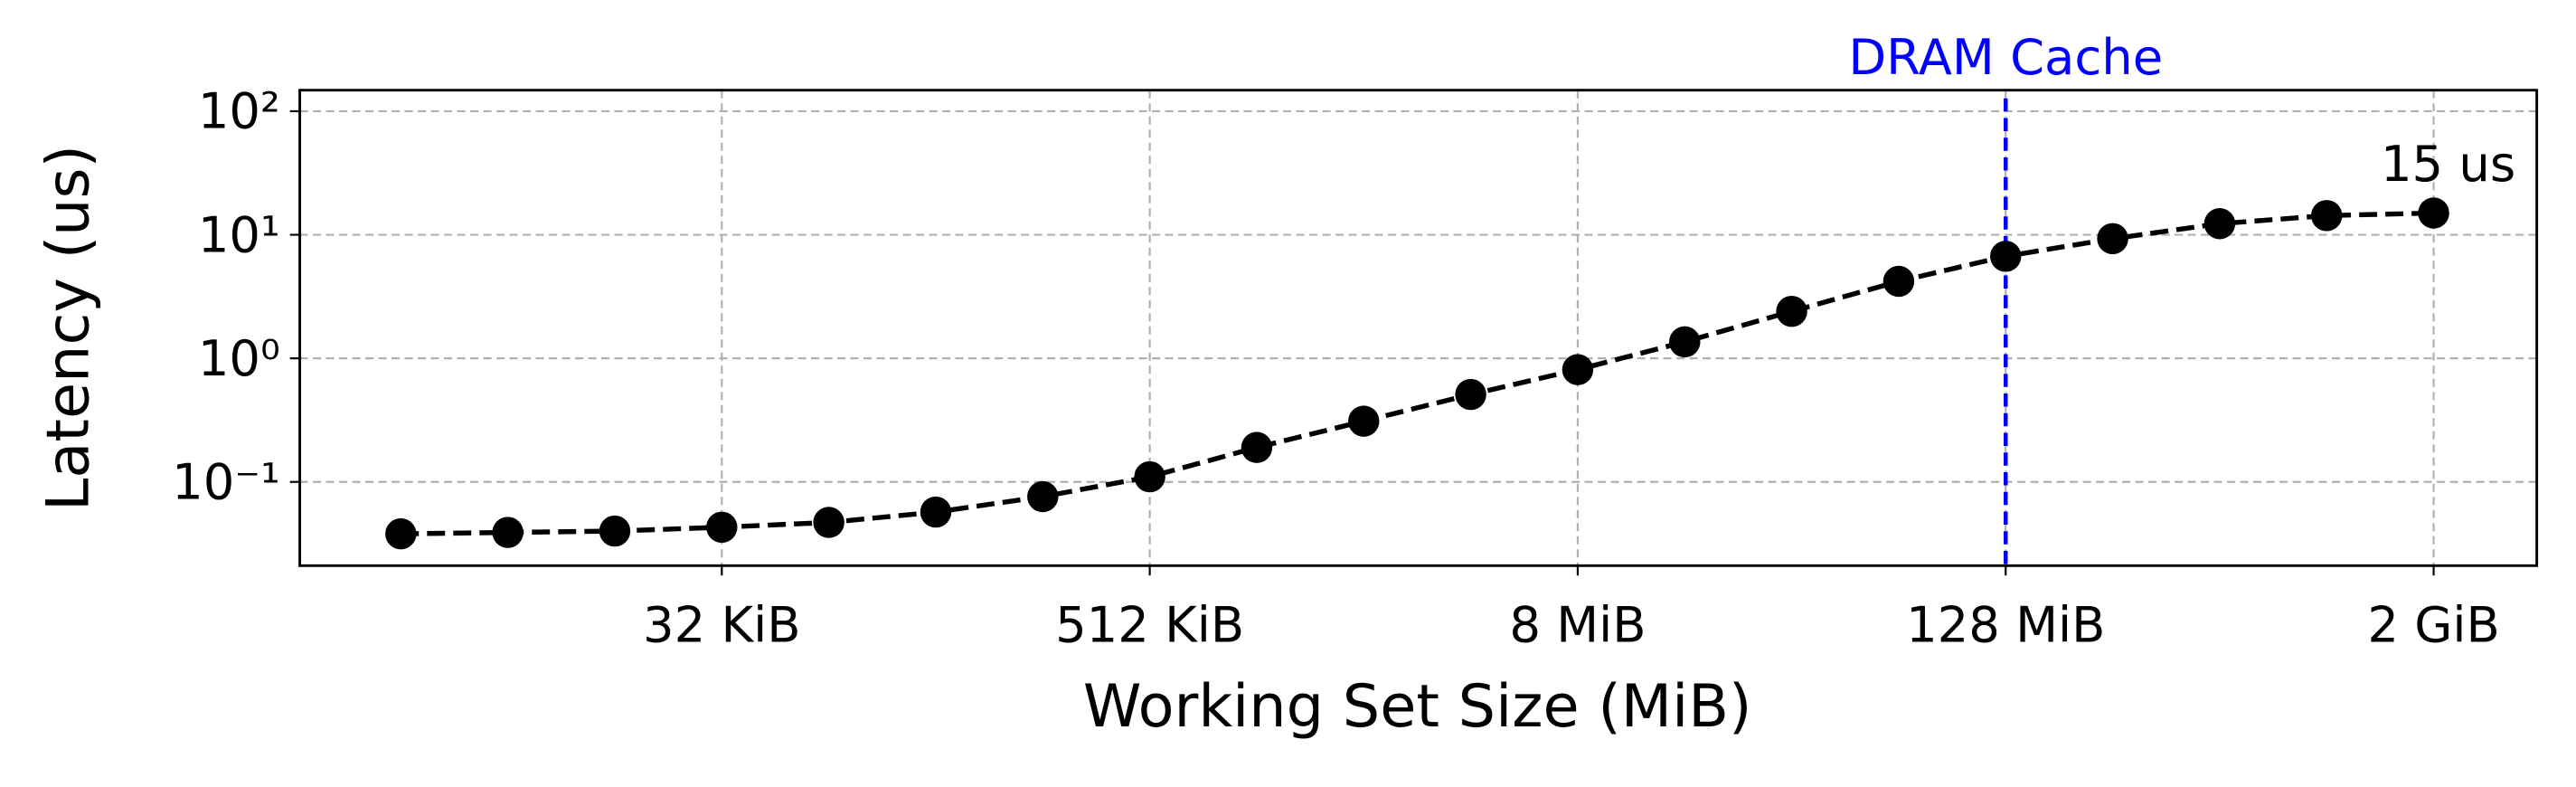 The width and height of the screenshot is (2576, 787). Describe the element at coordinates (2448, 165) in the screenshot. I see `annotation: 15 us` at that location.